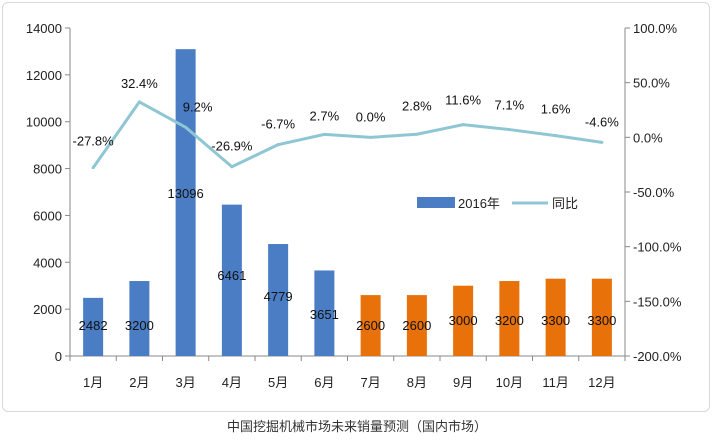  Describe the element at coordinates (44, 75) in the screenshot. I see `left-tick-label: 12000` at that location.